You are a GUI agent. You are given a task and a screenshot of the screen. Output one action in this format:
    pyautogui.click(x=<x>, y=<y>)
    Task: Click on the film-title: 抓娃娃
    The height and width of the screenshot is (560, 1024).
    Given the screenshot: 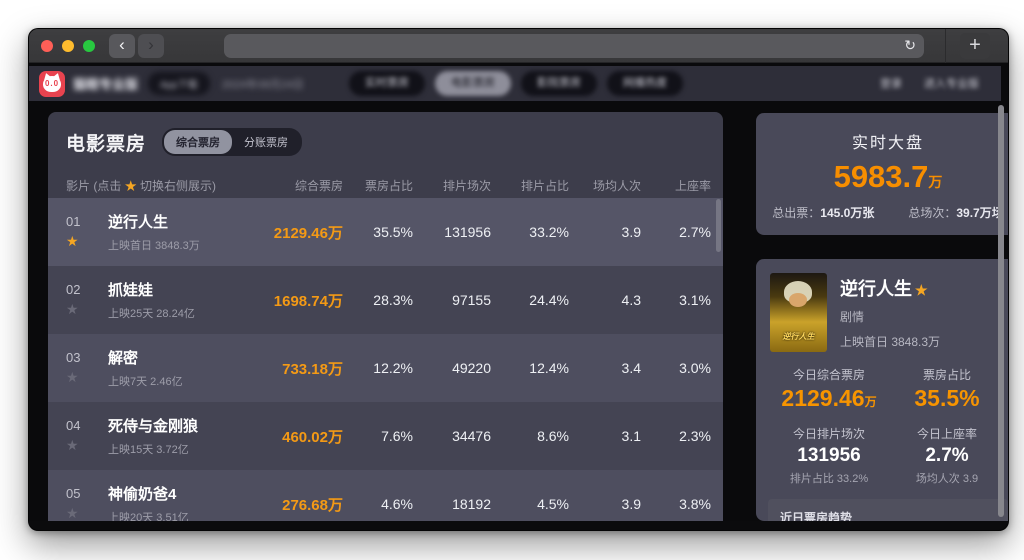 What is the action you would take?
    pyautogui.click(x=131, y=290)
    